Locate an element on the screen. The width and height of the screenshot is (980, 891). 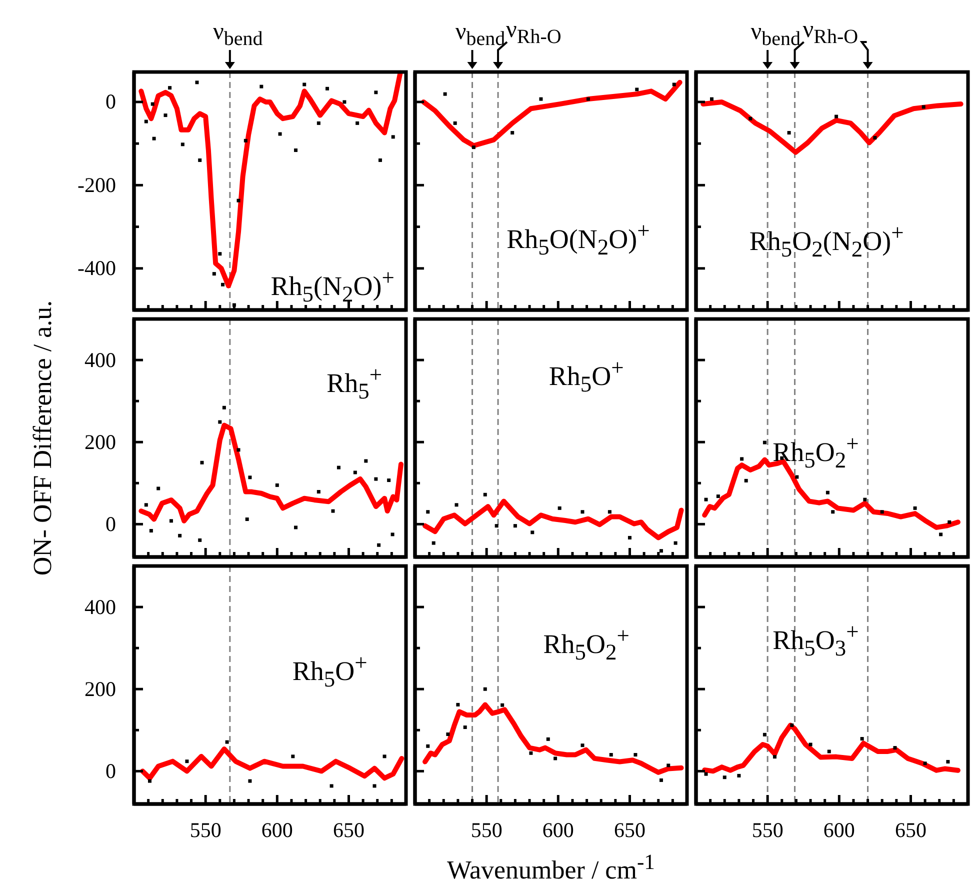
y-tick-label: -200 is located at coordinates (97, 184).